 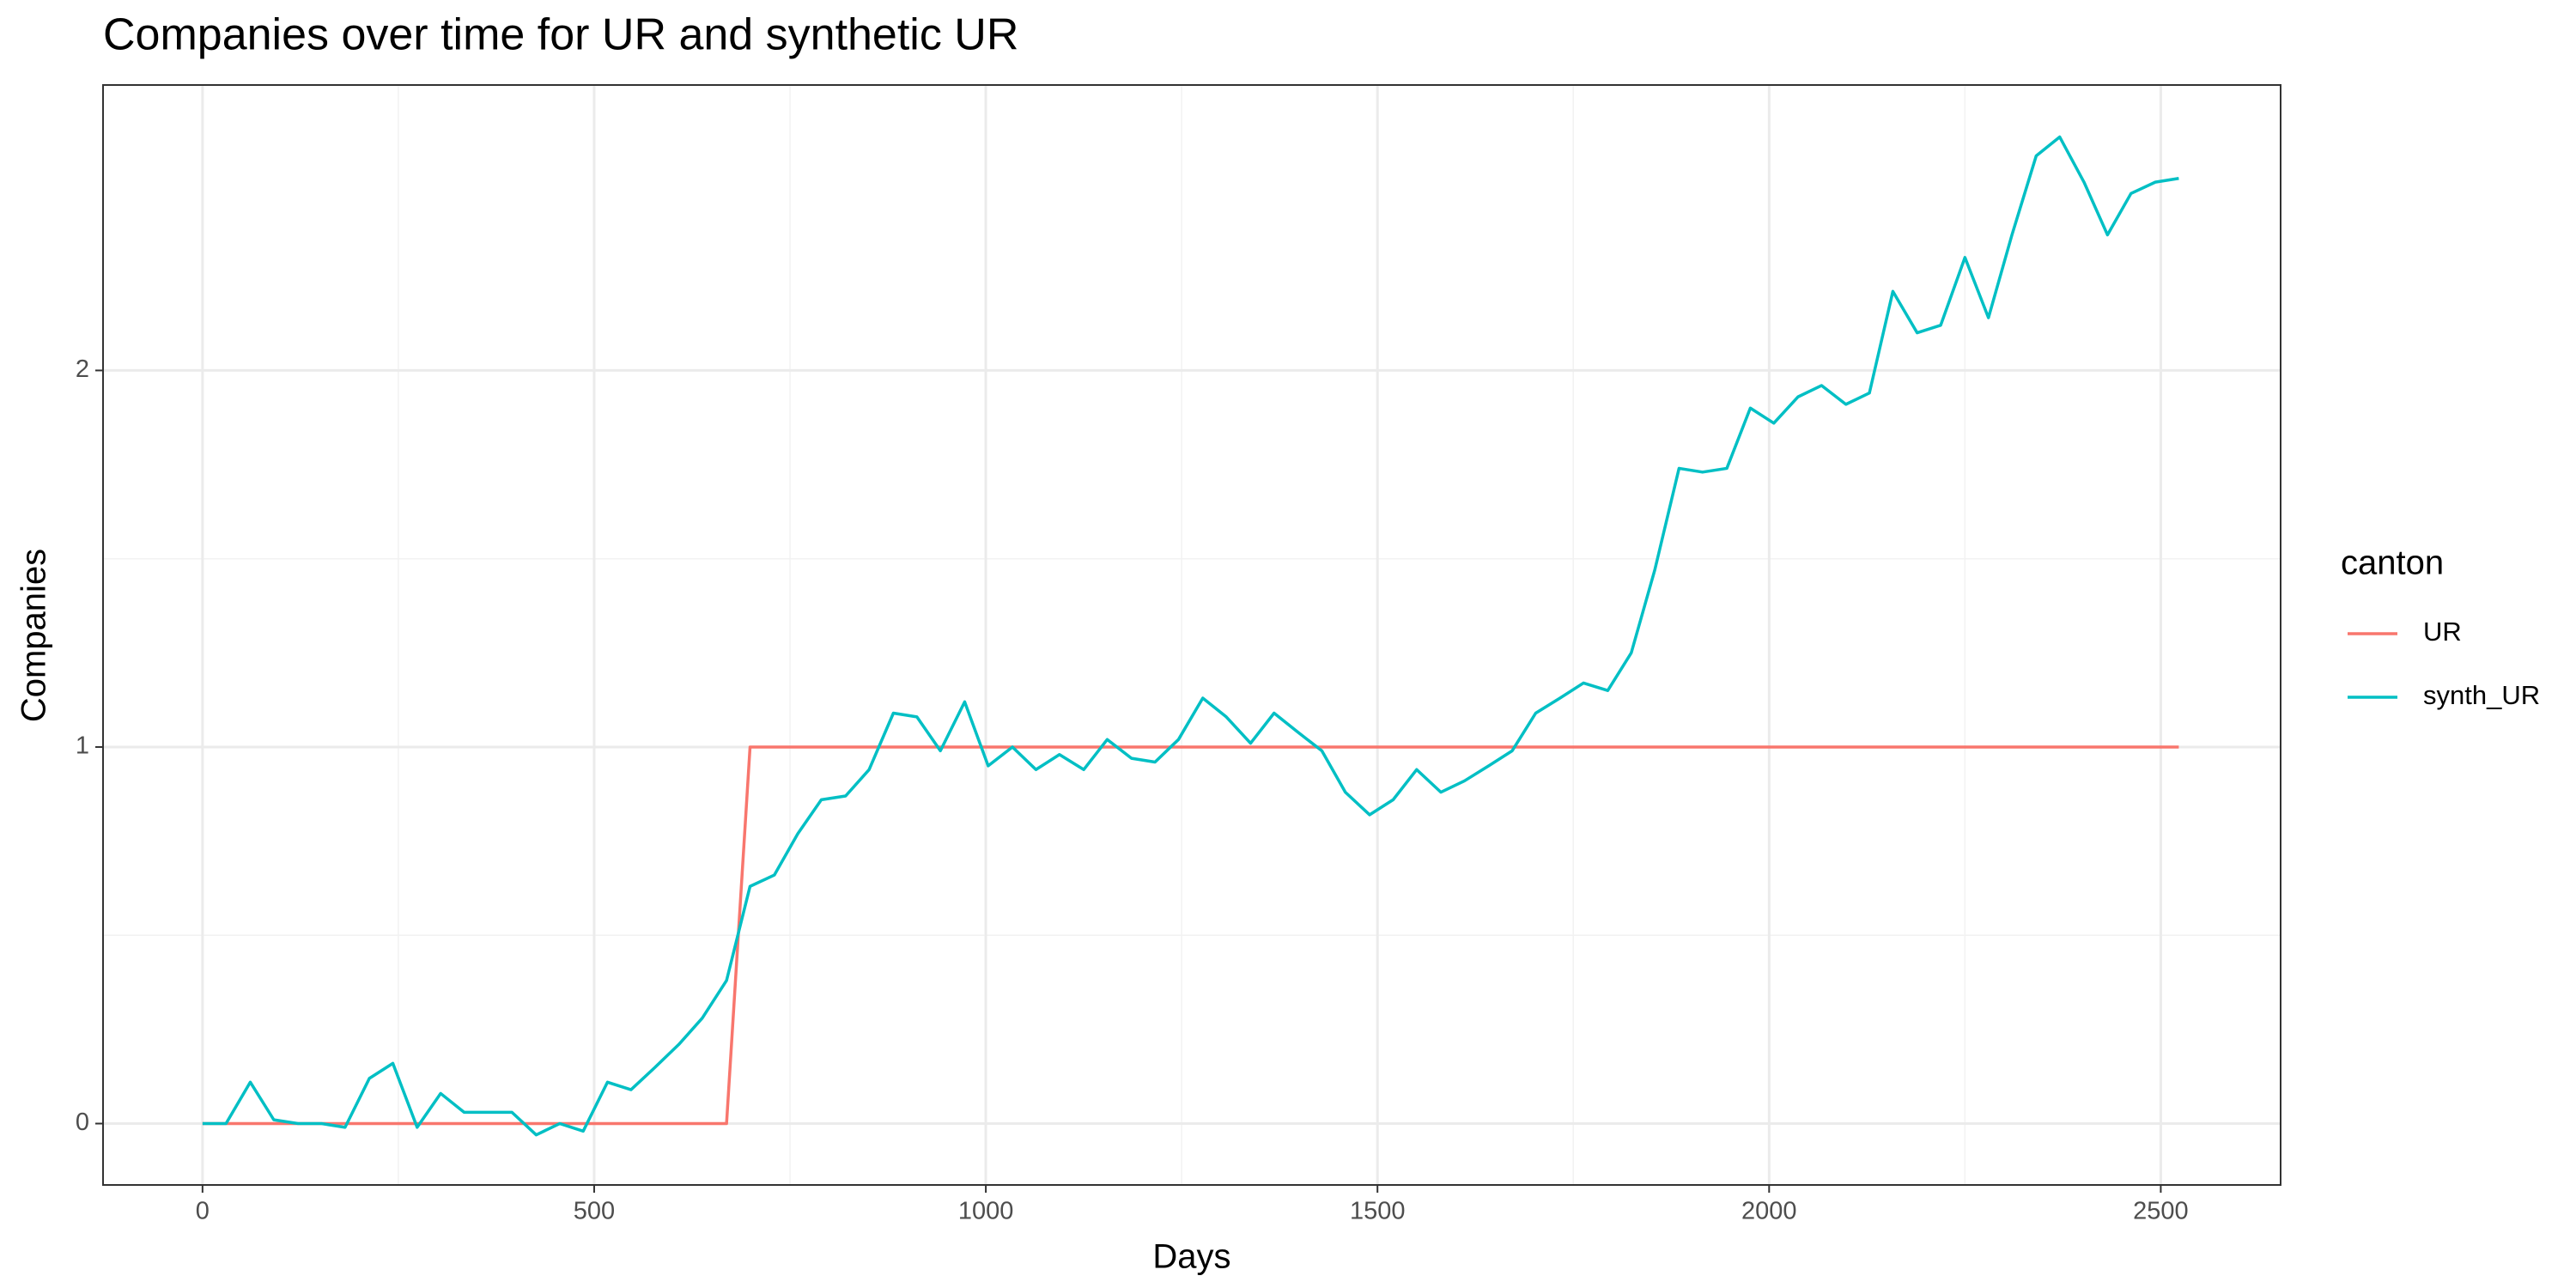 I want to click on y-tick-label: 1, so click(x=82, y=746).